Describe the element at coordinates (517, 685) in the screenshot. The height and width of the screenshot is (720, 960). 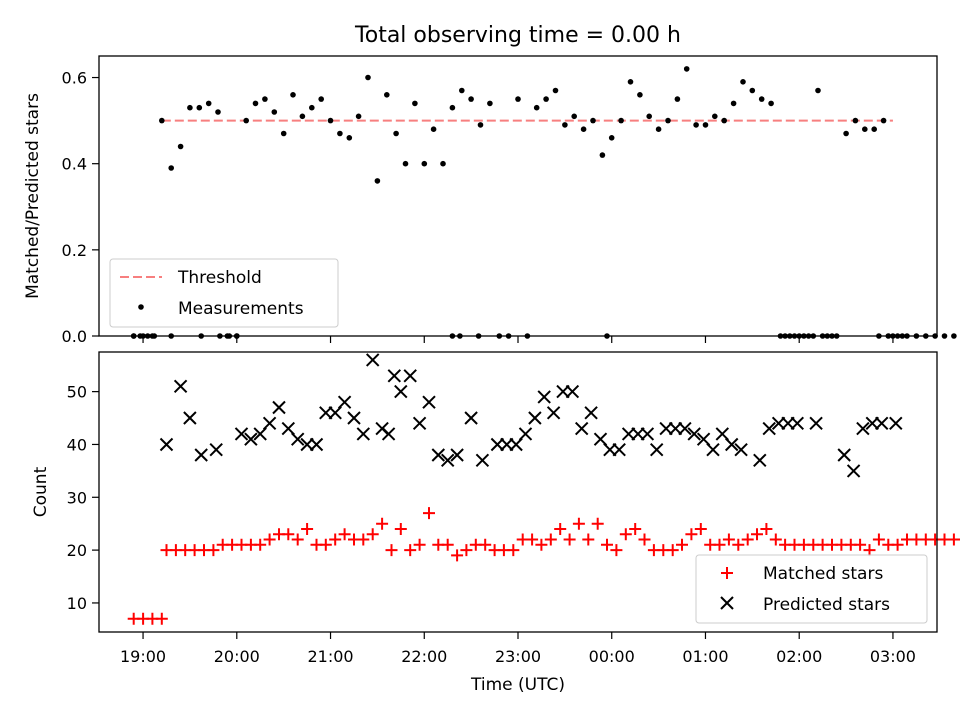
I see `time-x-axis-label: Time (UTC)` at that location.